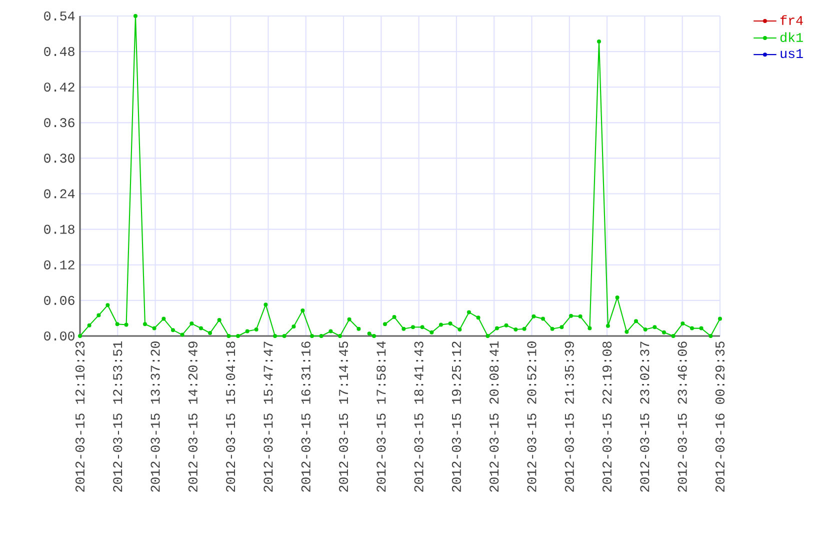  What do you see at coordinates (720, 417) in the screenshot?
I see `x-tick-label: 2012-03-16 00:29:35` at bounding box center [720, 417].